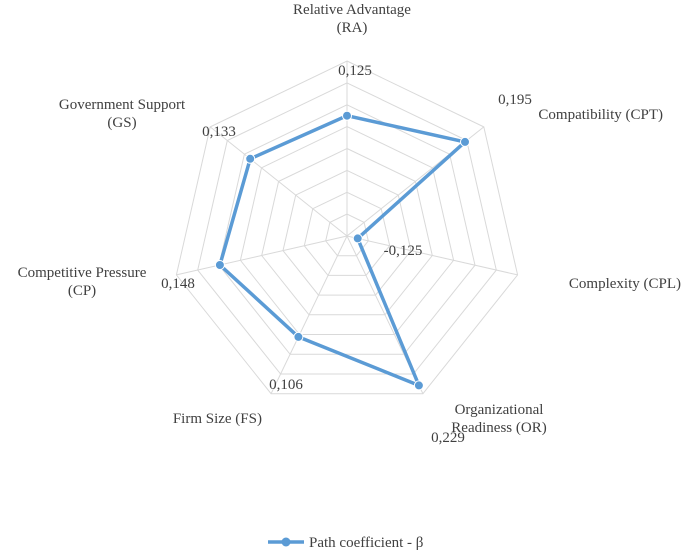 This screenshot has height=554, width=685. I want to click on data-label: -0,125, so click(403, 251).